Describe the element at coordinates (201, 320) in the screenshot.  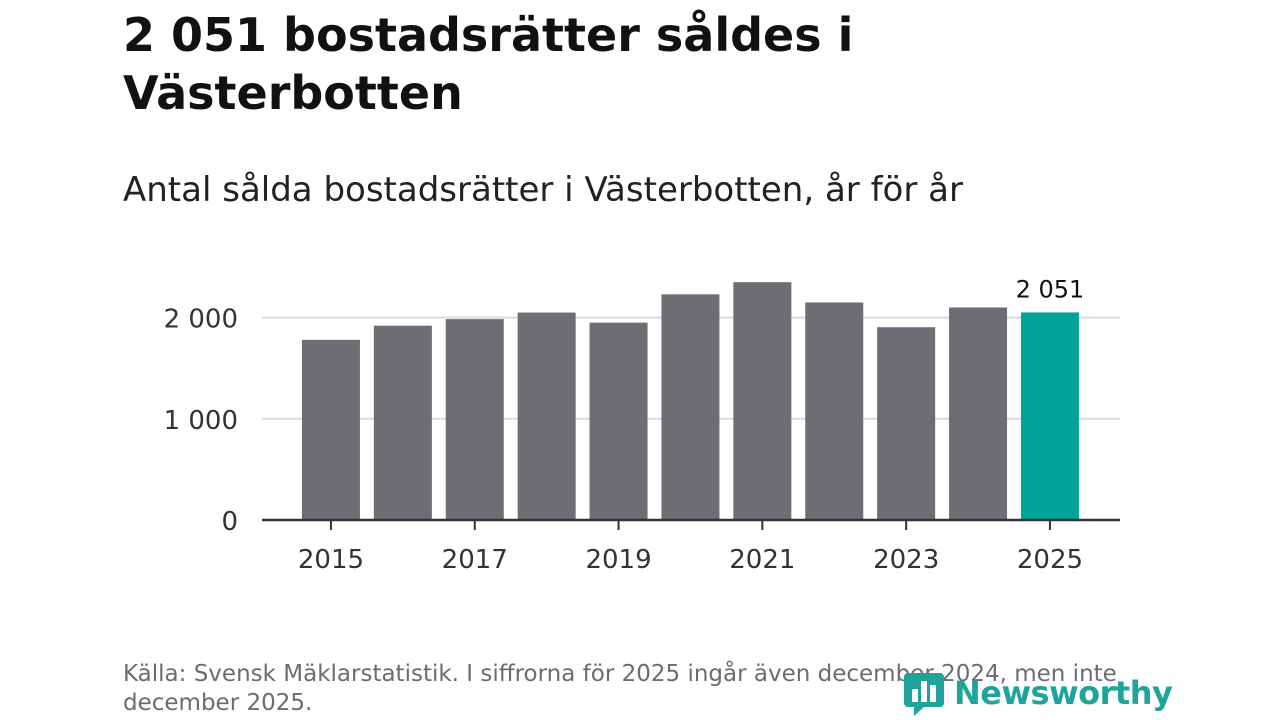
I see `y-tick-label: 2 000` at that location.